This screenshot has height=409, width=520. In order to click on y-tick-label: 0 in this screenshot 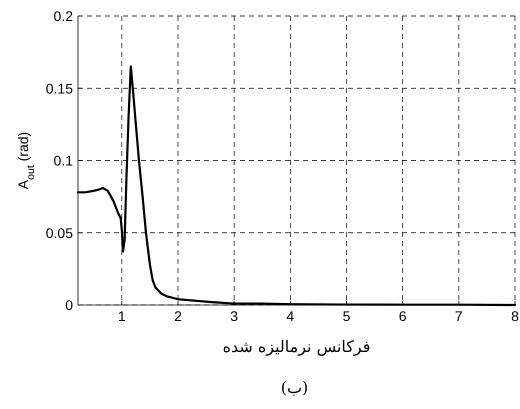, I will do `click(69, 305)`.